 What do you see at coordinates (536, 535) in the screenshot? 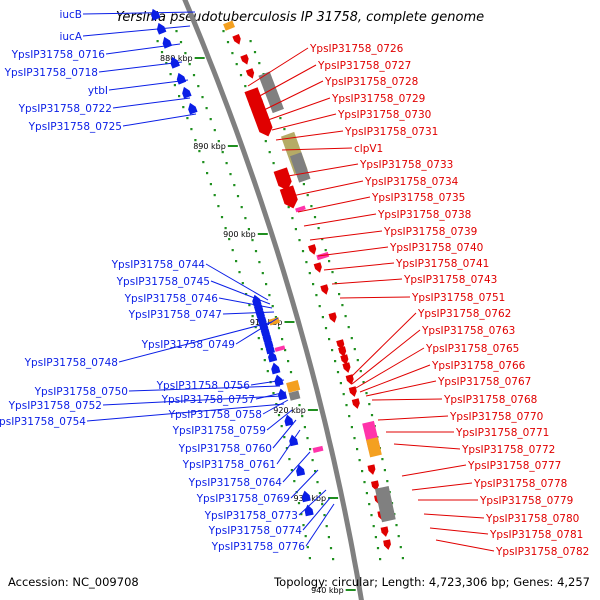
I see `forward-gene-label: YpsIP31758_0781` at bounding box center [536, 535].